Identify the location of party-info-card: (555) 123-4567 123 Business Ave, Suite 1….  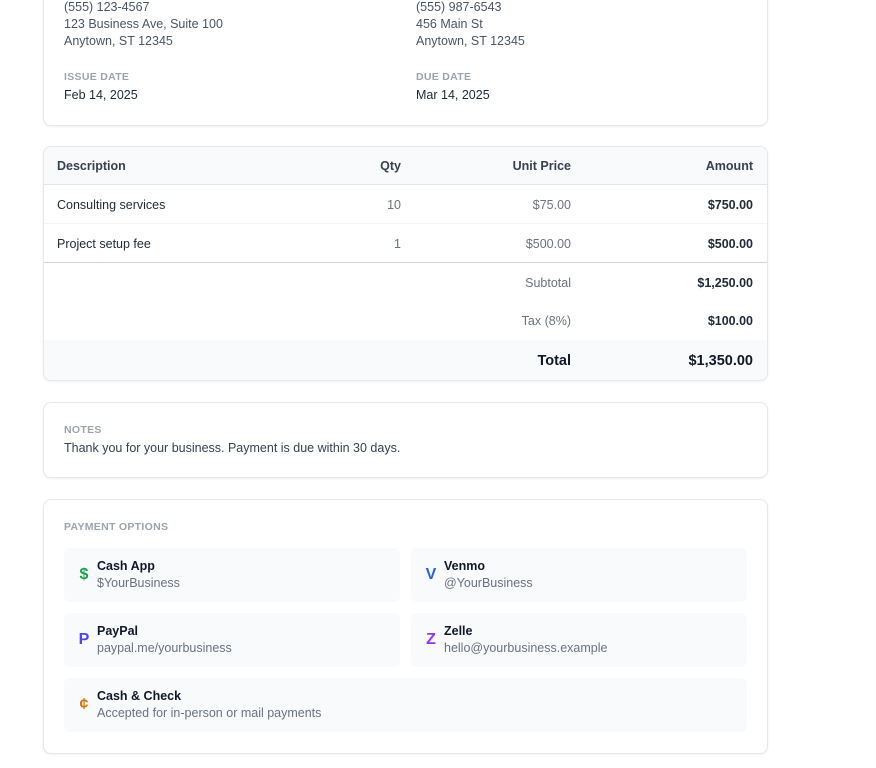
(405, 63).